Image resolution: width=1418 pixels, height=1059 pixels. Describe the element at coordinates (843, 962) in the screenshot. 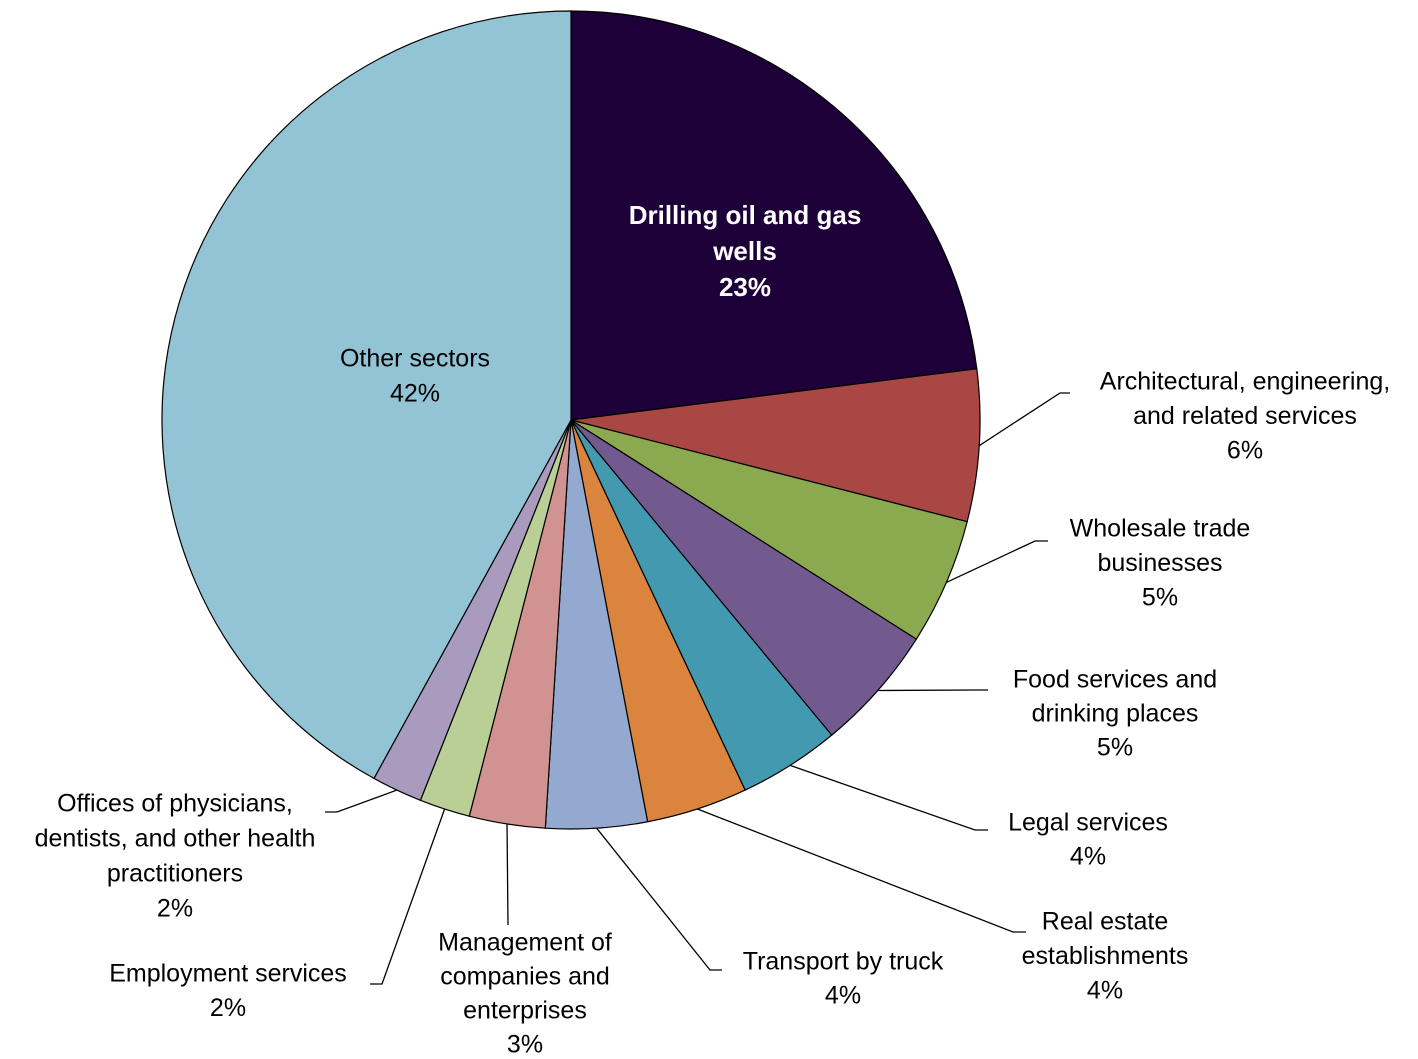

I see `slice-label: Transport by truck` at that location.